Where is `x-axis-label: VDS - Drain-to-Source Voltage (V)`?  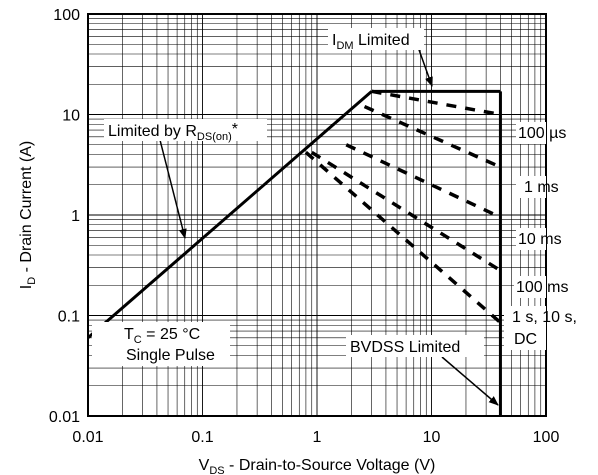 x-axis-label: VDS - Drain-to-Source Voltage (V) is located at coordinates (317, 466).